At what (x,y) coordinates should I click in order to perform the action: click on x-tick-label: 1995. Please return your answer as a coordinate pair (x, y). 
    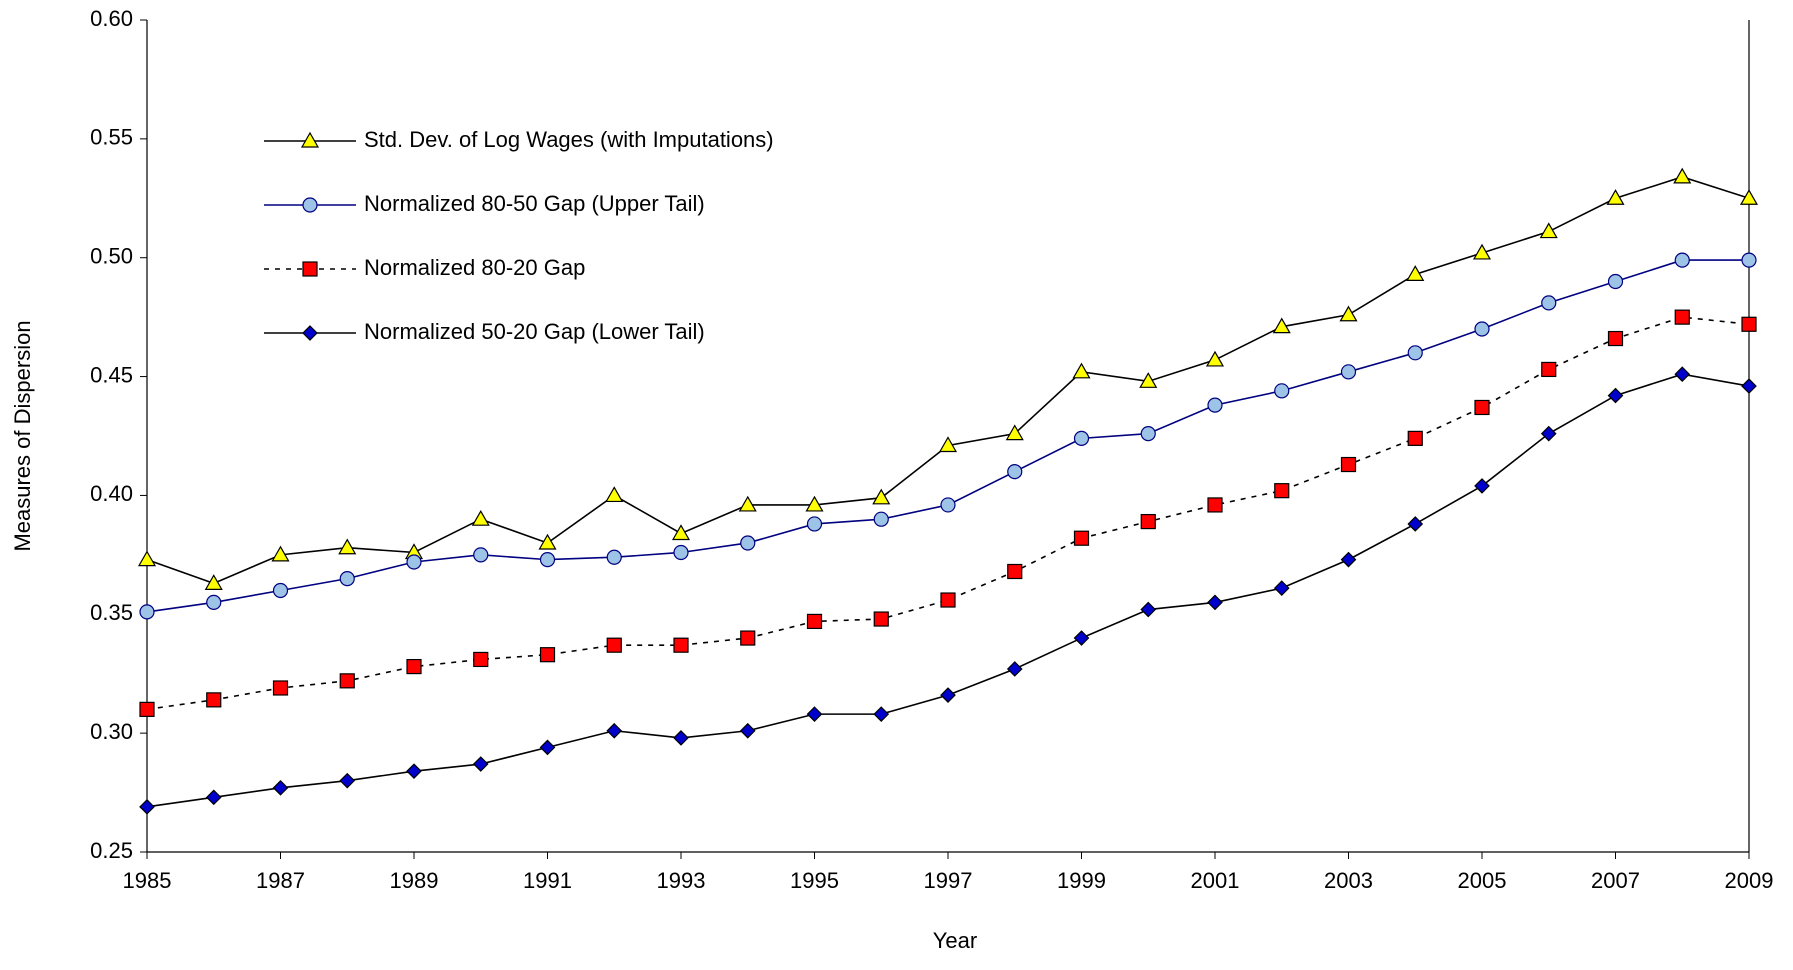
    Looking at the image, I should click on (814, 880).